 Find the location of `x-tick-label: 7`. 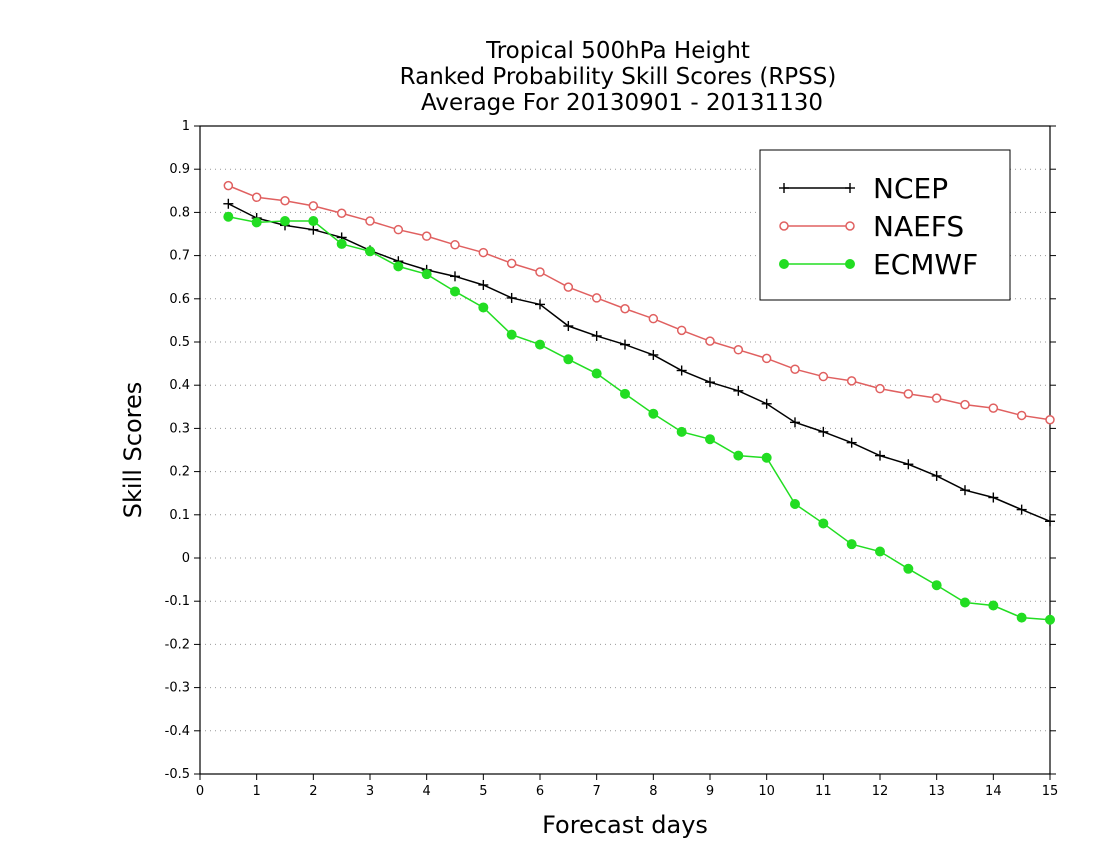

x-tick-label: 7 is located at coordinates (597, 791).